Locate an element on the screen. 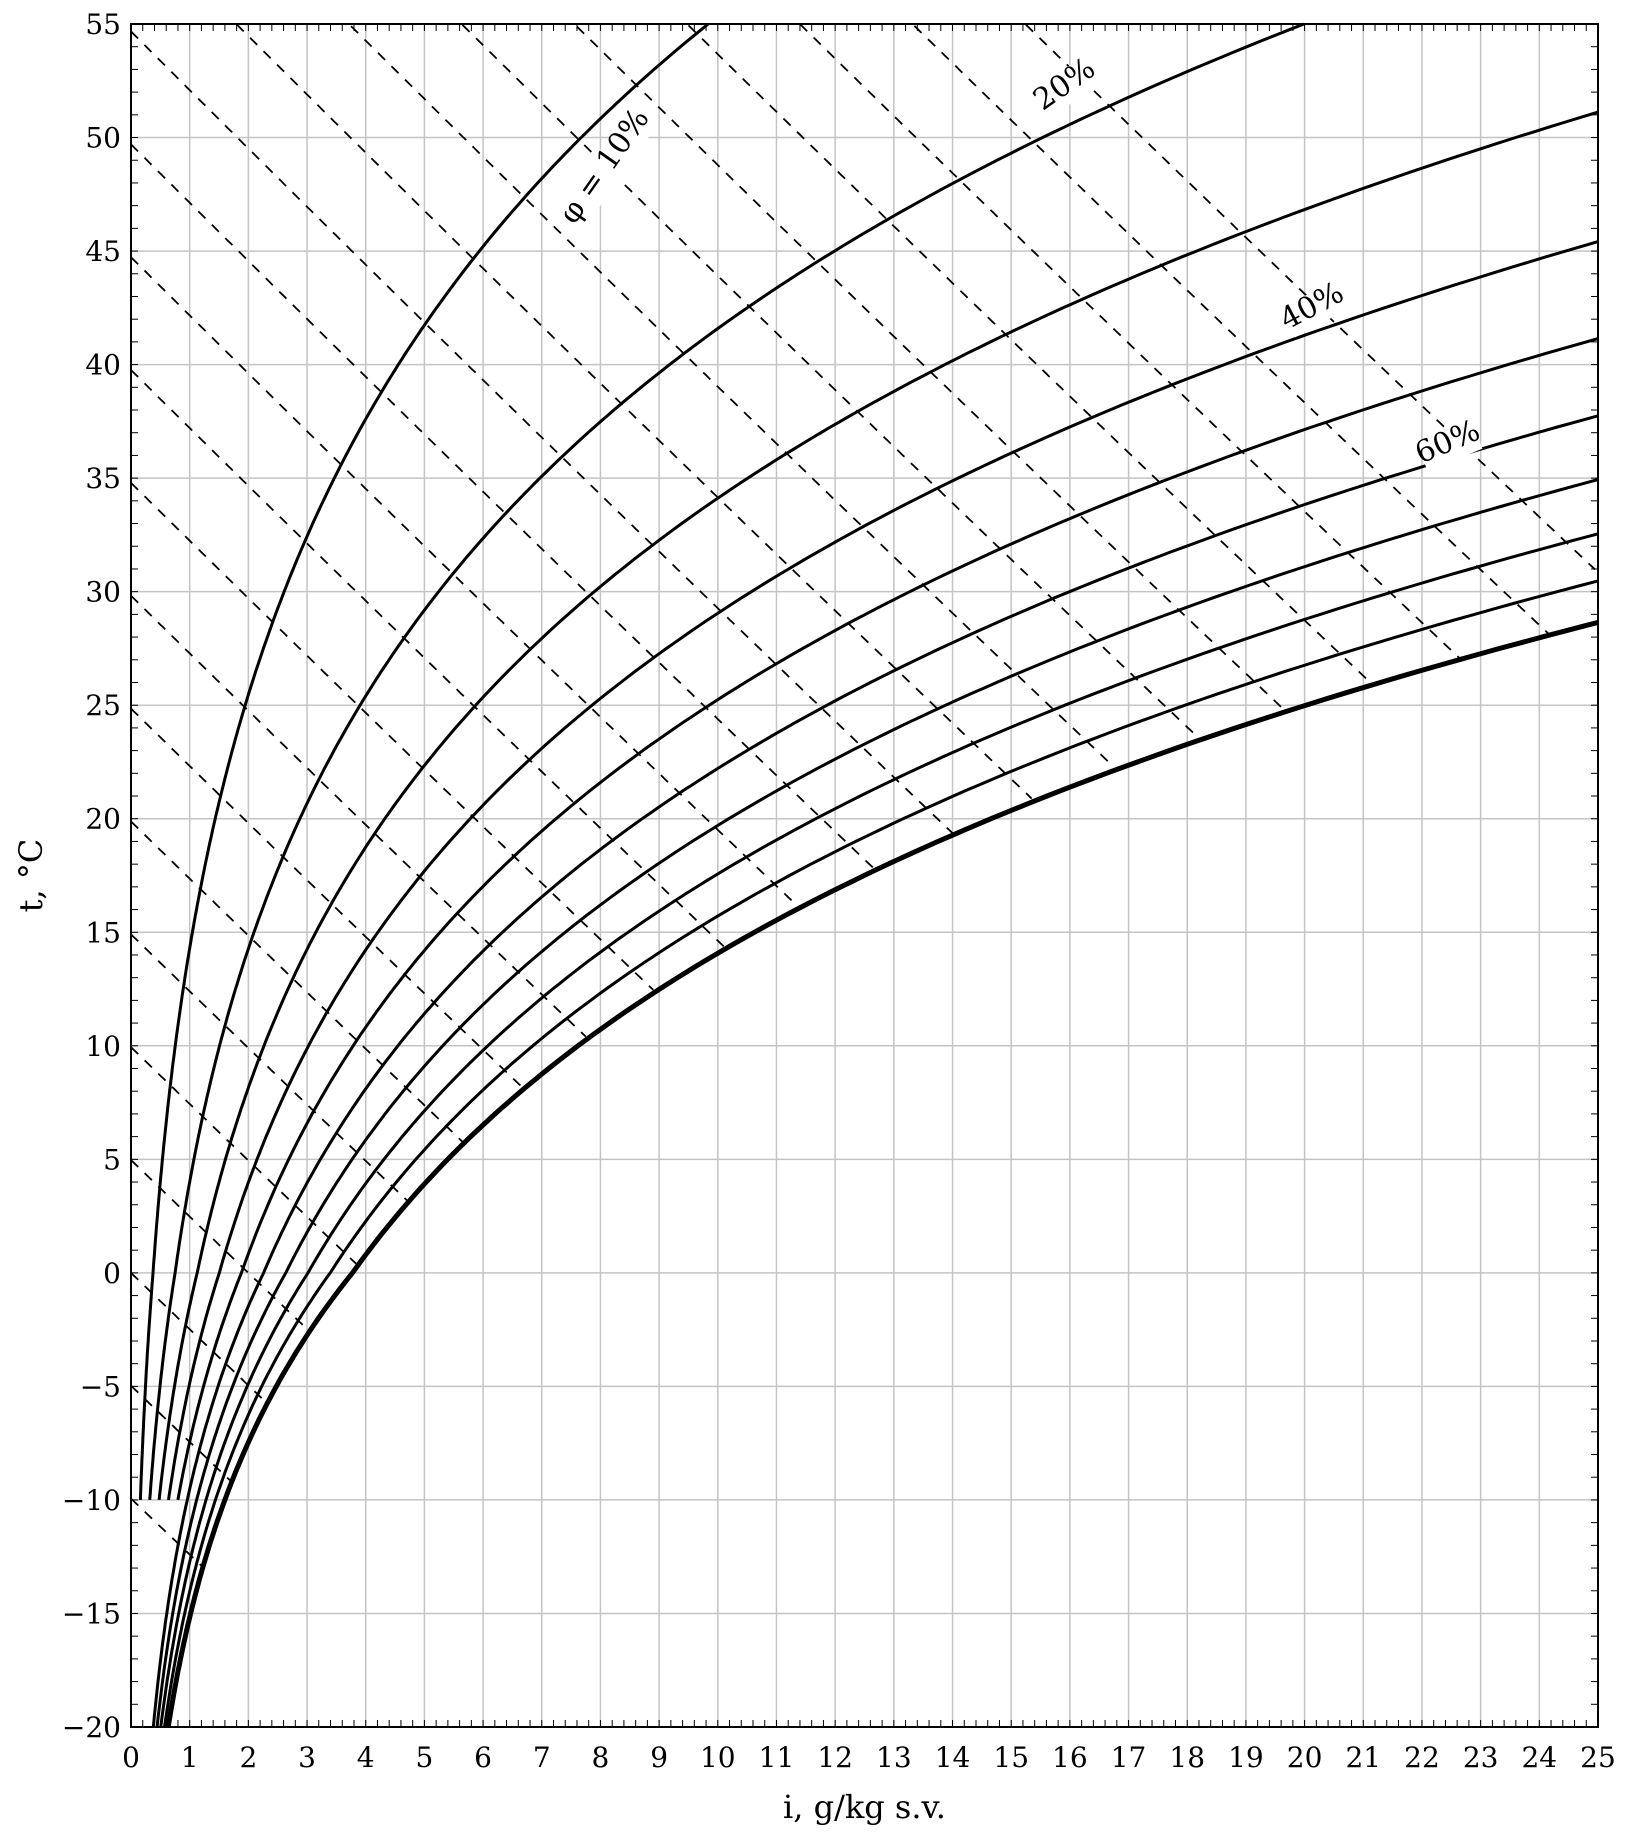 The image size is (1640, 1834). x-tick-label: 0 is located at coordinates (131, 1757).